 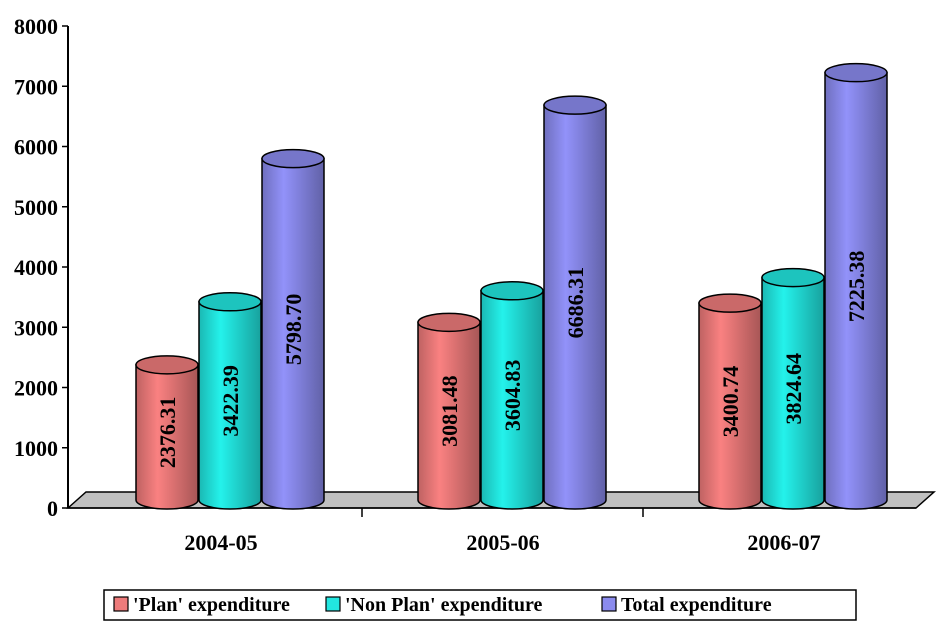 What do you see at coordinates (696, 605) in the screenshot?
I see `legend-label: Total expenditure` at bounding box center [696, 605].